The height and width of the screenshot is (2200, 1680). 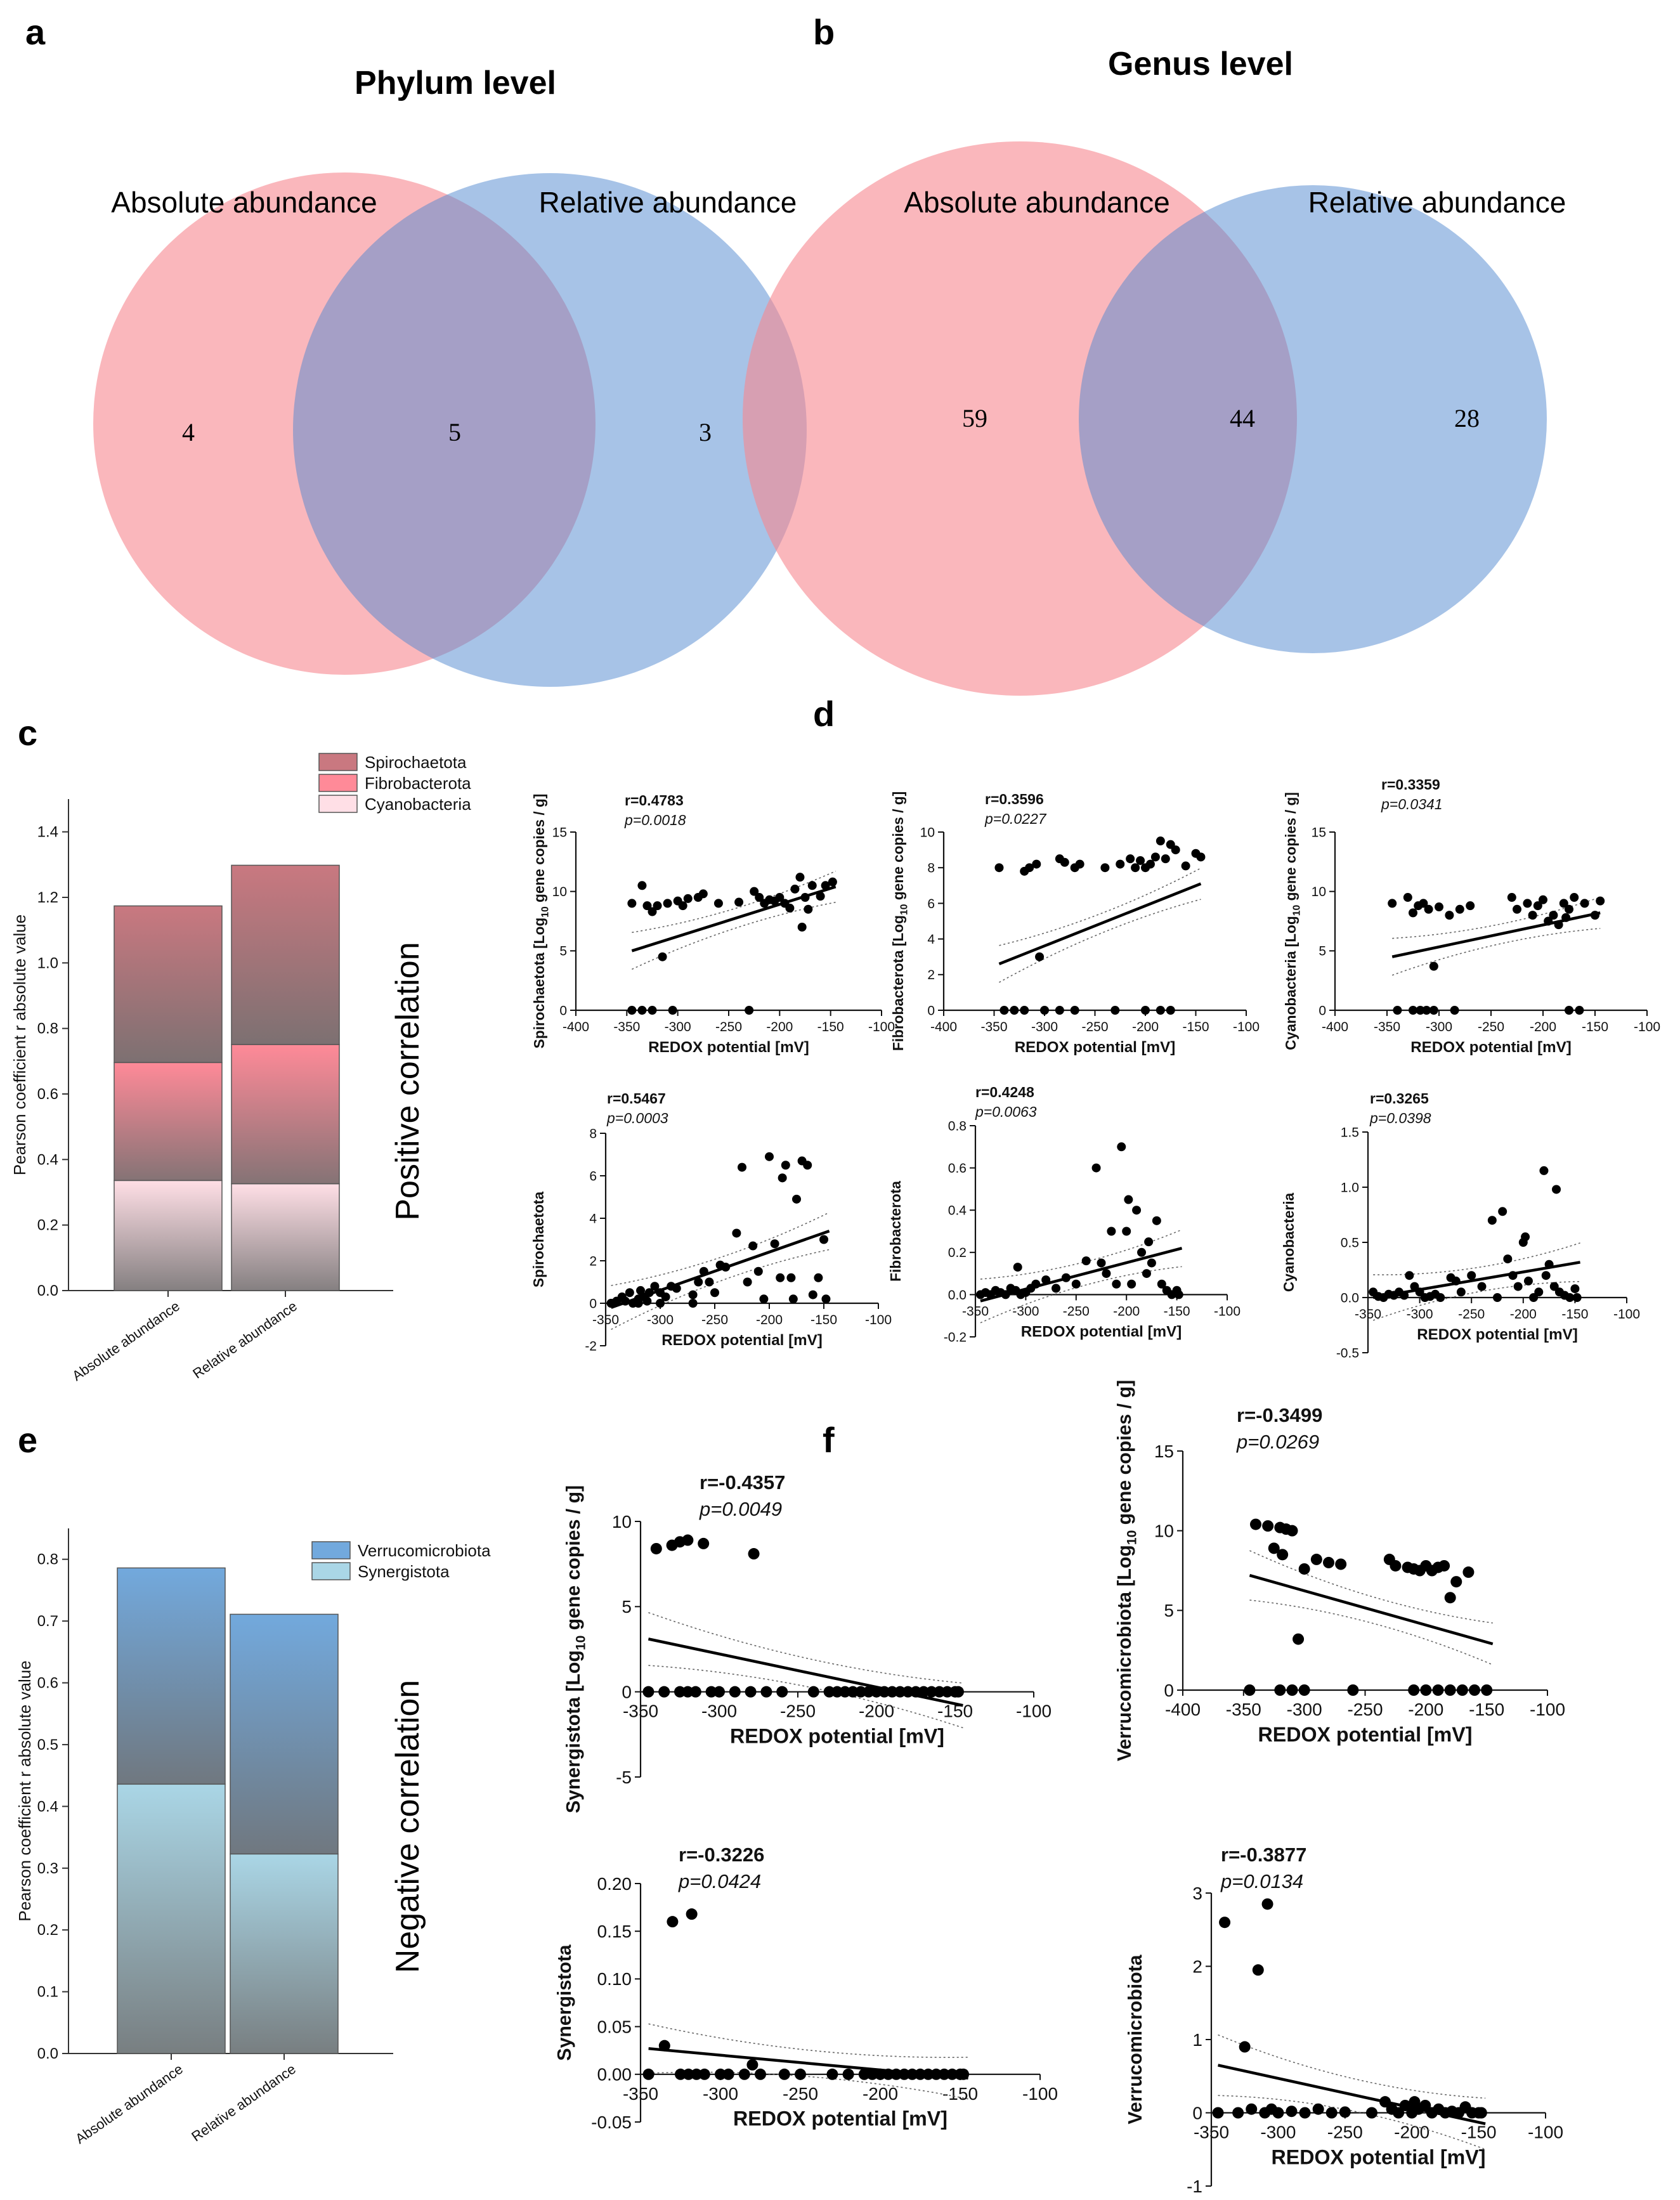 What do you see at coordinates (47, 832) in the screenshot?
I see `y-tick-label: 1.4` at bounding box center [47, 832].